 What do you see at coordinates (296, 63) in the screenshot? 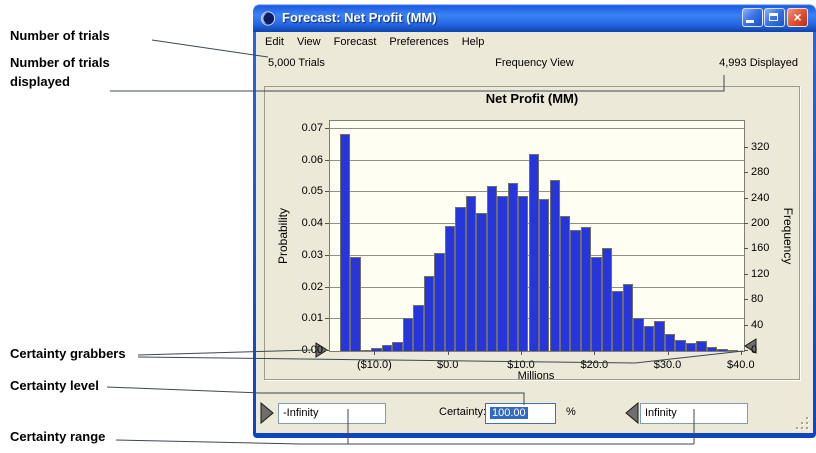
I see `trials-count: 5,000 Trials` at bounding box center [296, 63].